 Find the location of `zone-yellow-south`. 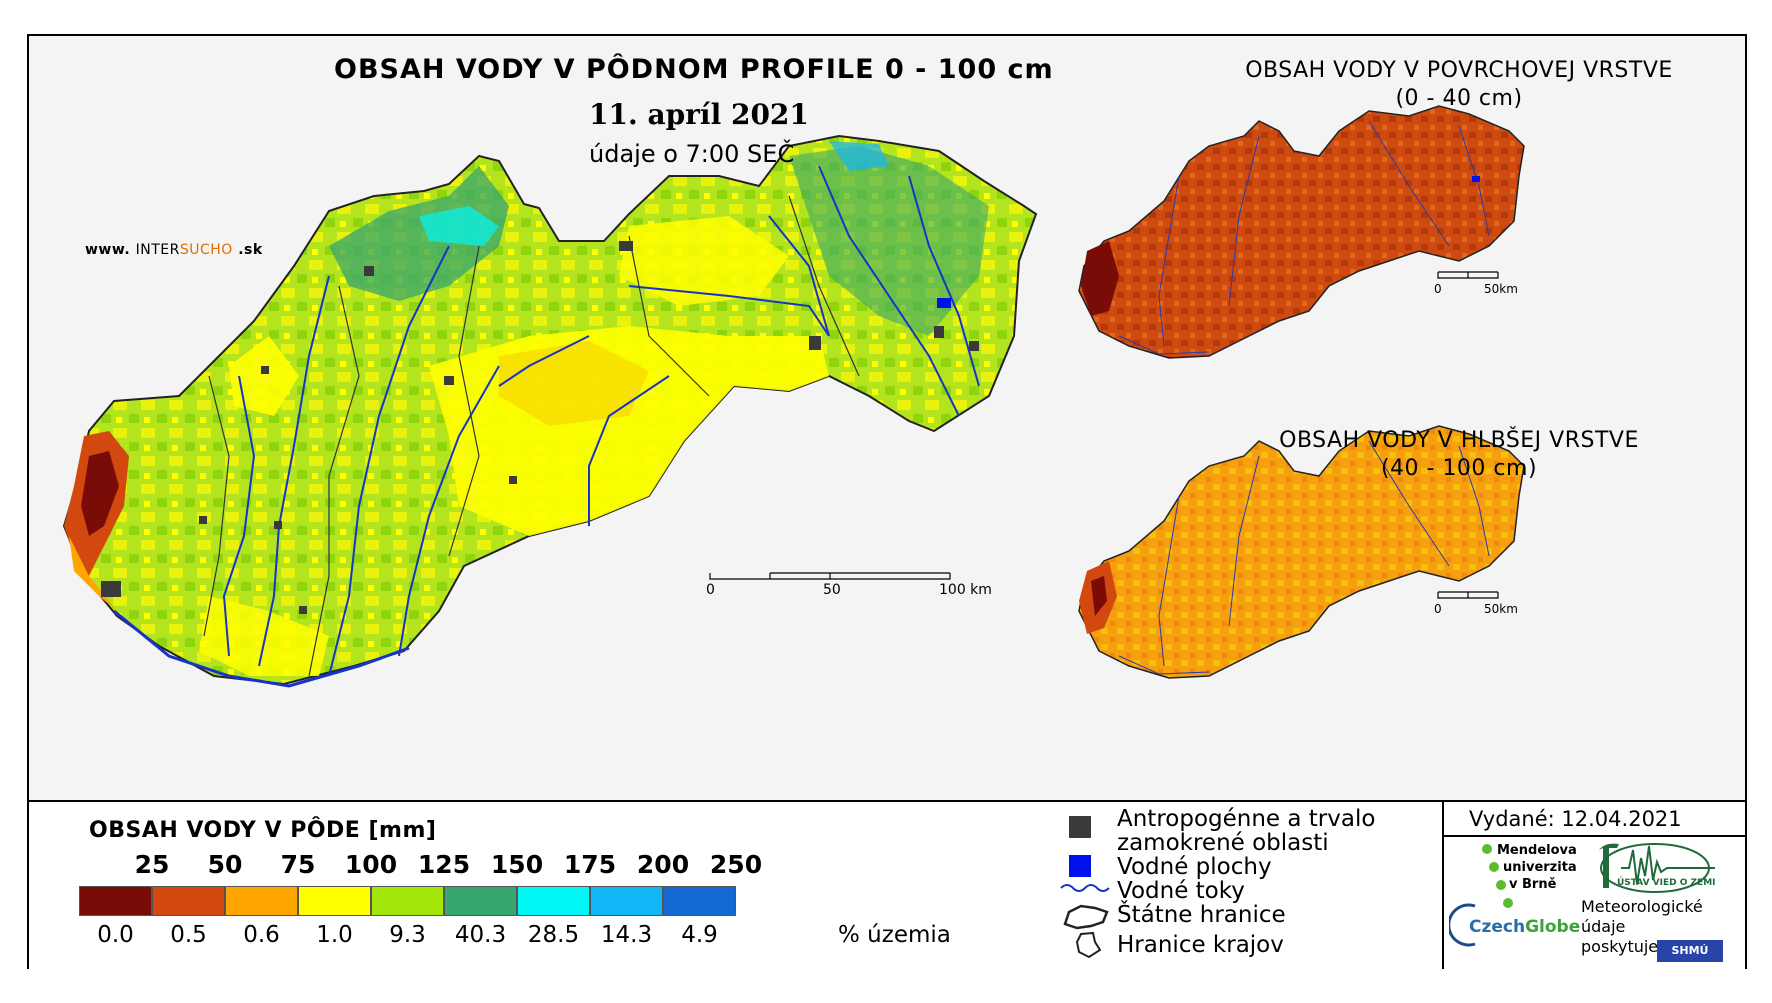

zone-yellow-south is located at coordinates (264, 636).